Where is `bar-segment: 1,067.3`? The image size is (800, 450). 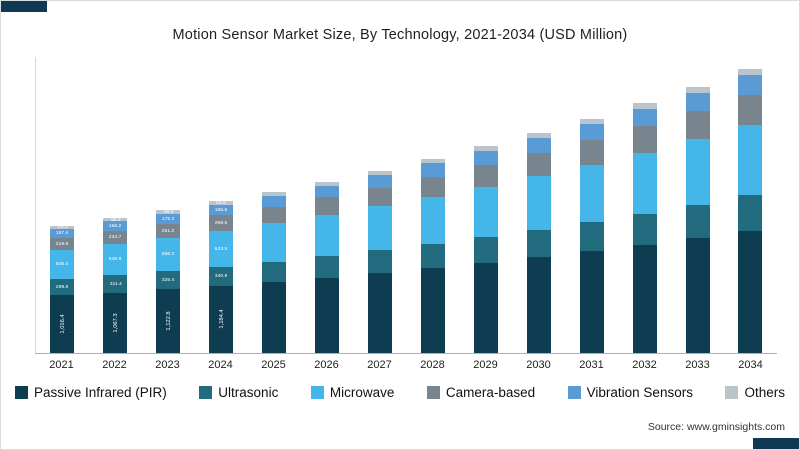 bar-segment: 1,067.3 is located at coordinates (115, 322).